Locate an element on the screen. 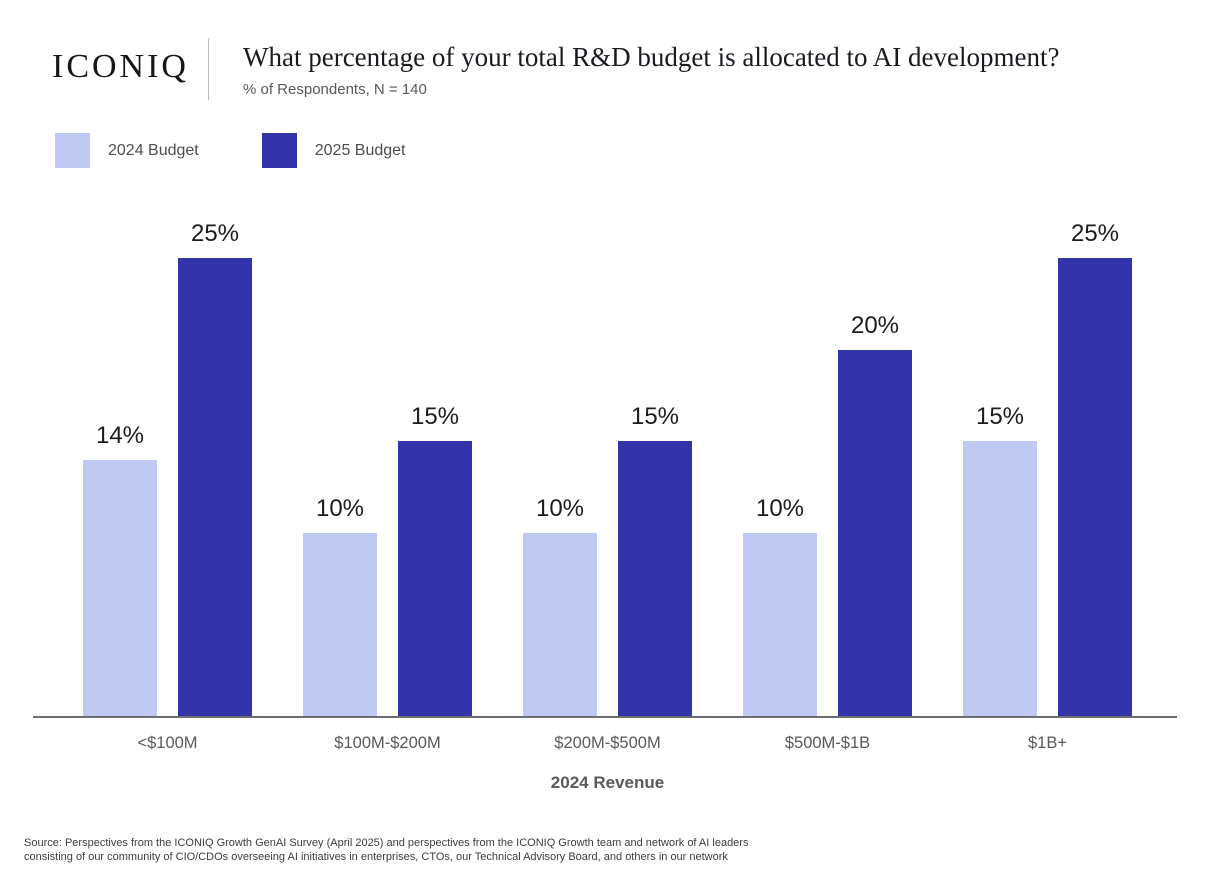 This screenshot has height=882, width=1216. bar-group: 10% 20% is located at coordinates (827, 514).